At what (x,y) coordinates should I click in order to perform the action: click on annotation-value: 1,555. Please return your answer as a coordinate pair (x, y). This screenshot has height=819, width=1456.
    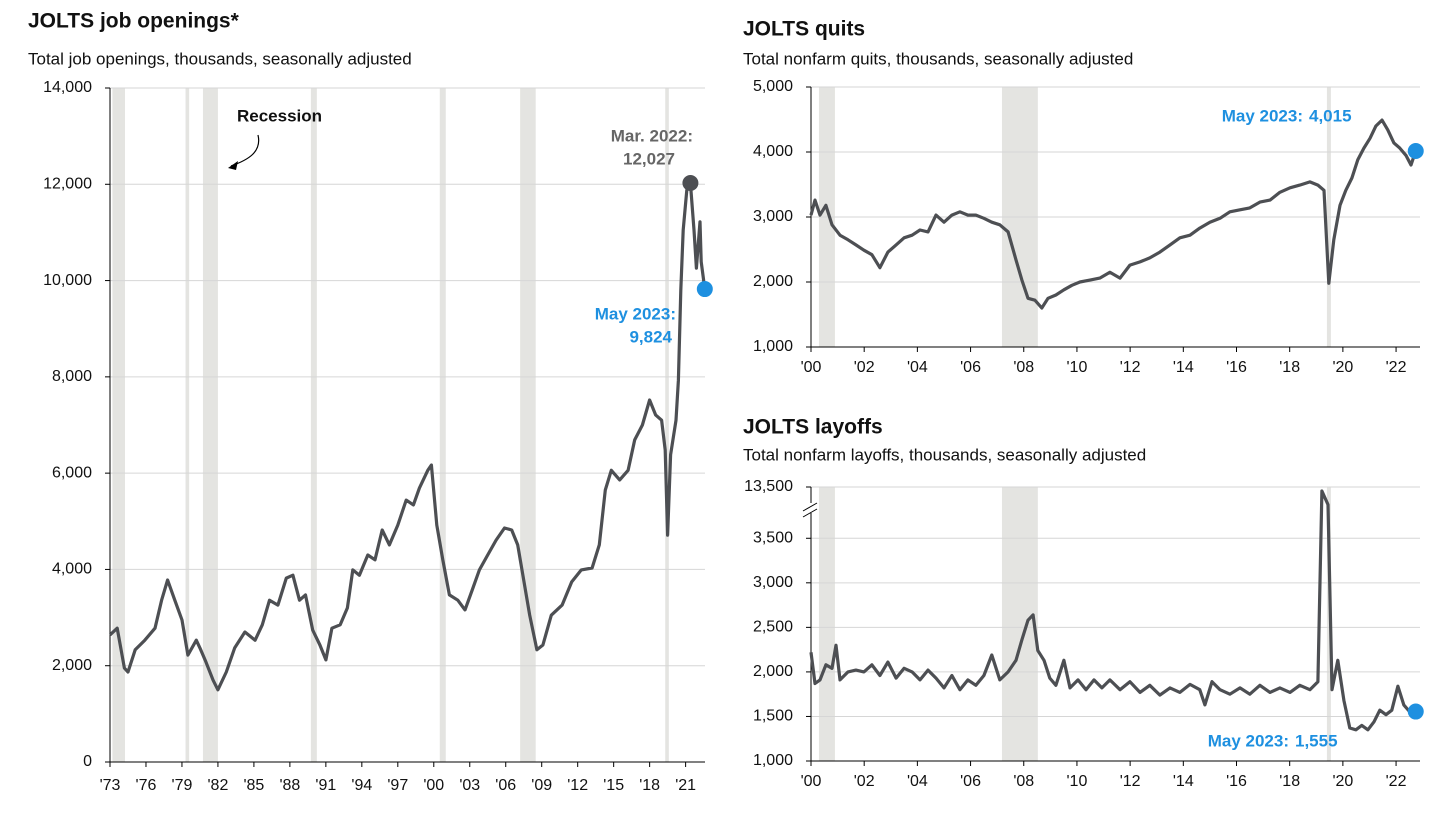
    Looking at the image, I should click on (1316, 740).